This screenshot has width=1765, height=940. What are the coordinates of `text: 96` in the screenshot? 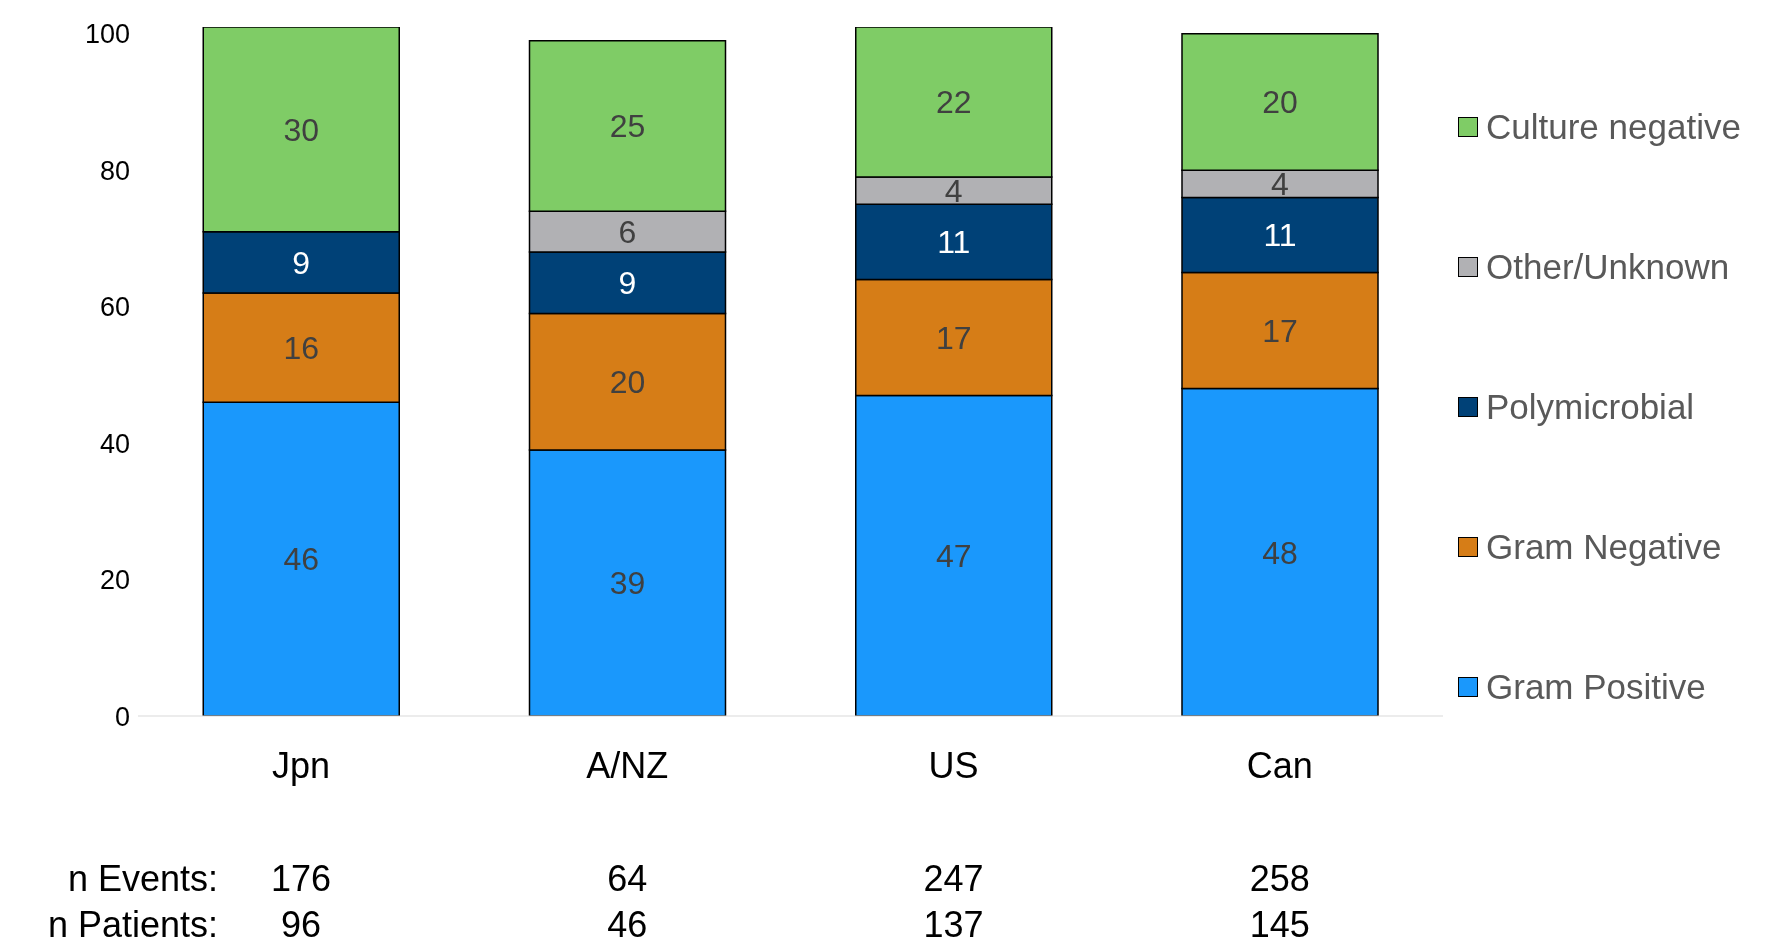 It's located at (301, 922).